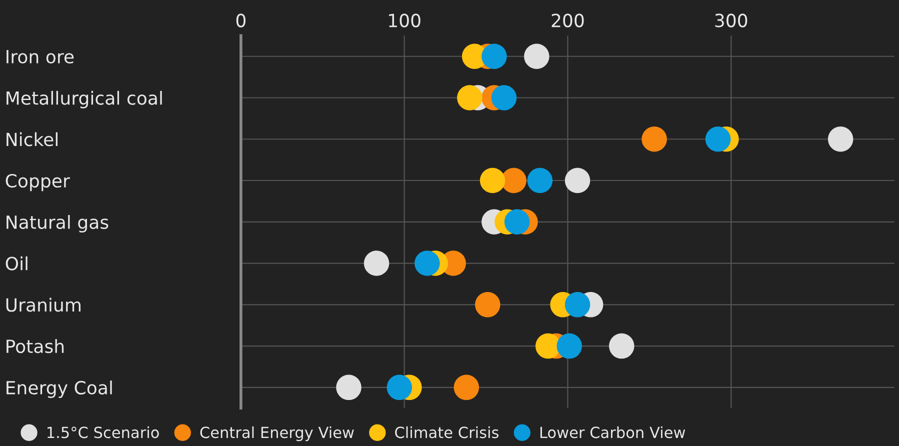 The width and height of the screenshot is (899, 446). What do you see at coordinates (241, 21) in the screenshot?
I see `x-tick-label: 0` at bounding box center [241, 21].